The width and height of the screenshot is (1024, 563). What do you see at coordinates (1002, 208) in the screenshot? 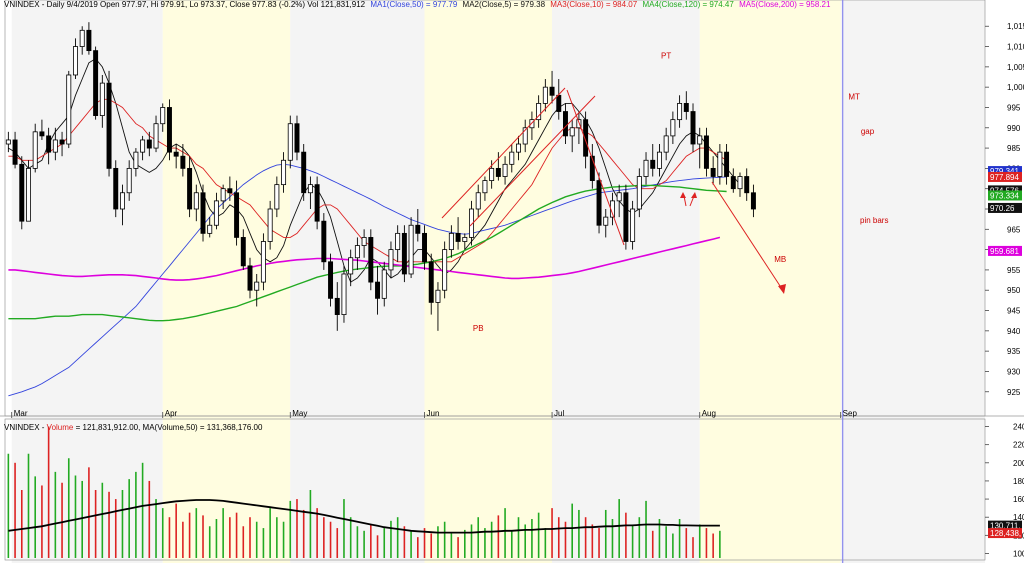
I see `price-badge-text: 970.26` at bounding box center [1002, 208].